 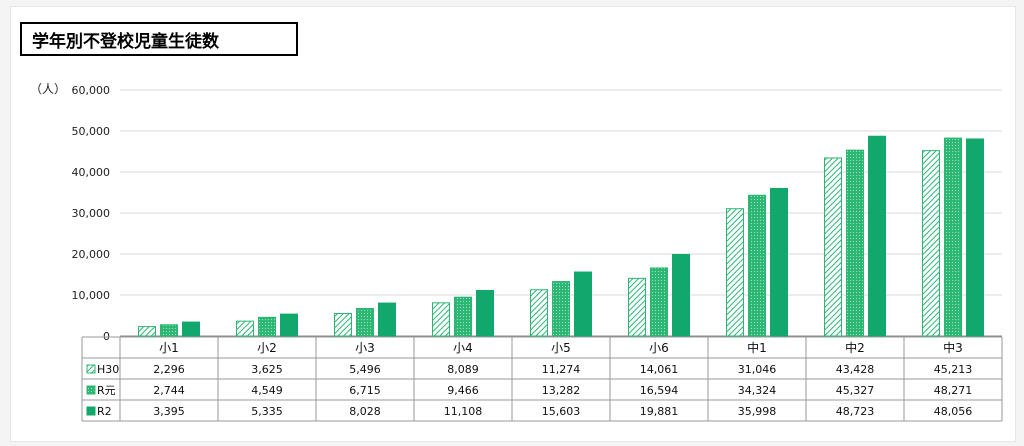 What do you see at coordinates (159, 39) in the screenshot?
I see `chart-title: 学年別不登校児童生徒数` at bounding box center [159, 39].